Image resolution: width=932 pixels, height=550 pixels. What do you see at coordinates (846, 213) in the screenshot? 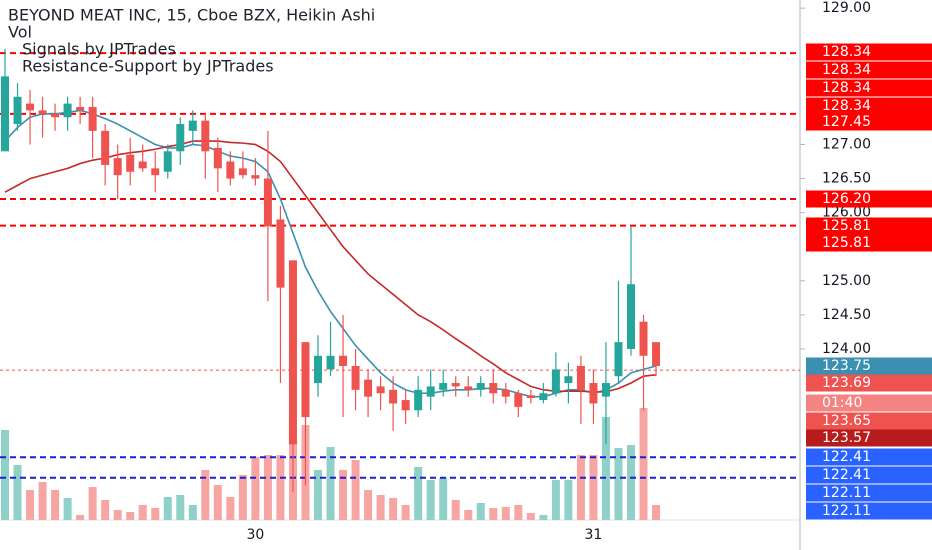
I see `y-tick-label: 126.00` at bounding box center [846, 213].